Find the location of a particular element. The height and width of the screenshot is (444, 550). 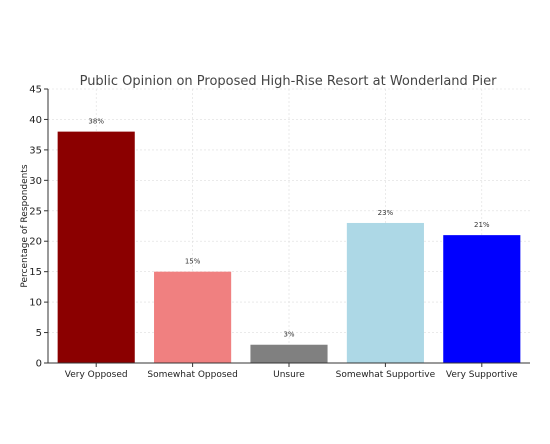

y-axis-label: Percentage of Respondents is located at coordinates (25, 226).